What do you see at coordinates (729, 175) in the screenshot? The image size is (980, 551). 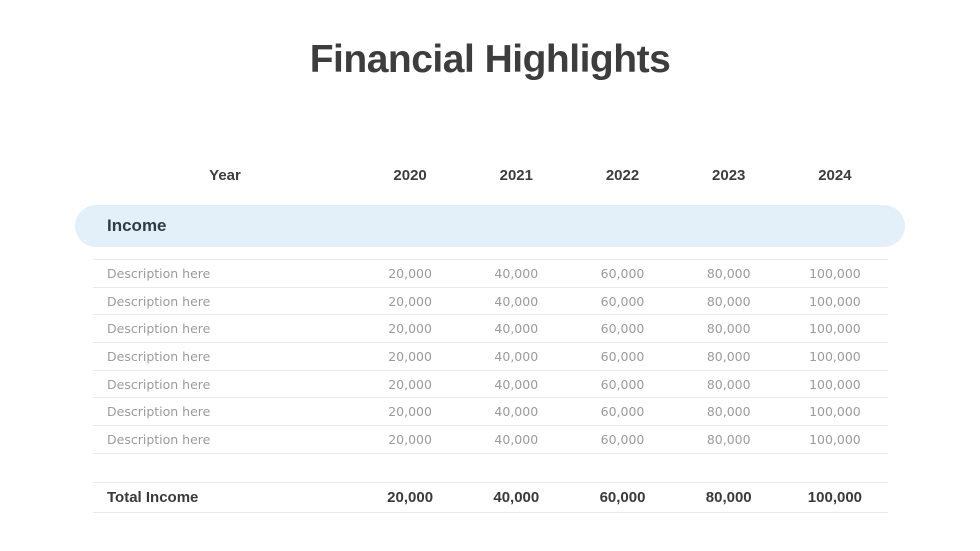 I see `year-column-2023: 2023` at bounding box center [729, 175].